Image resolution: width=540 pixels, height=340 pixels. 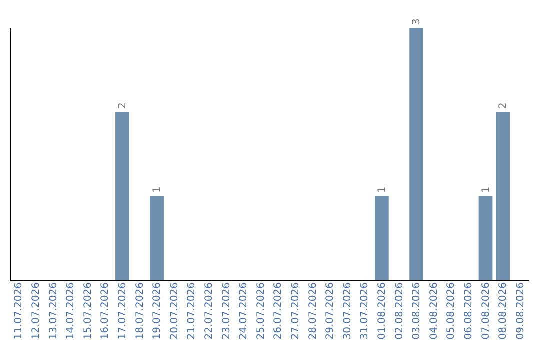 What do you see at coordinates (140, 311) in the screenshot?
I see `x-tick-label: 18.07.2026` at bounding box center [140, 311].